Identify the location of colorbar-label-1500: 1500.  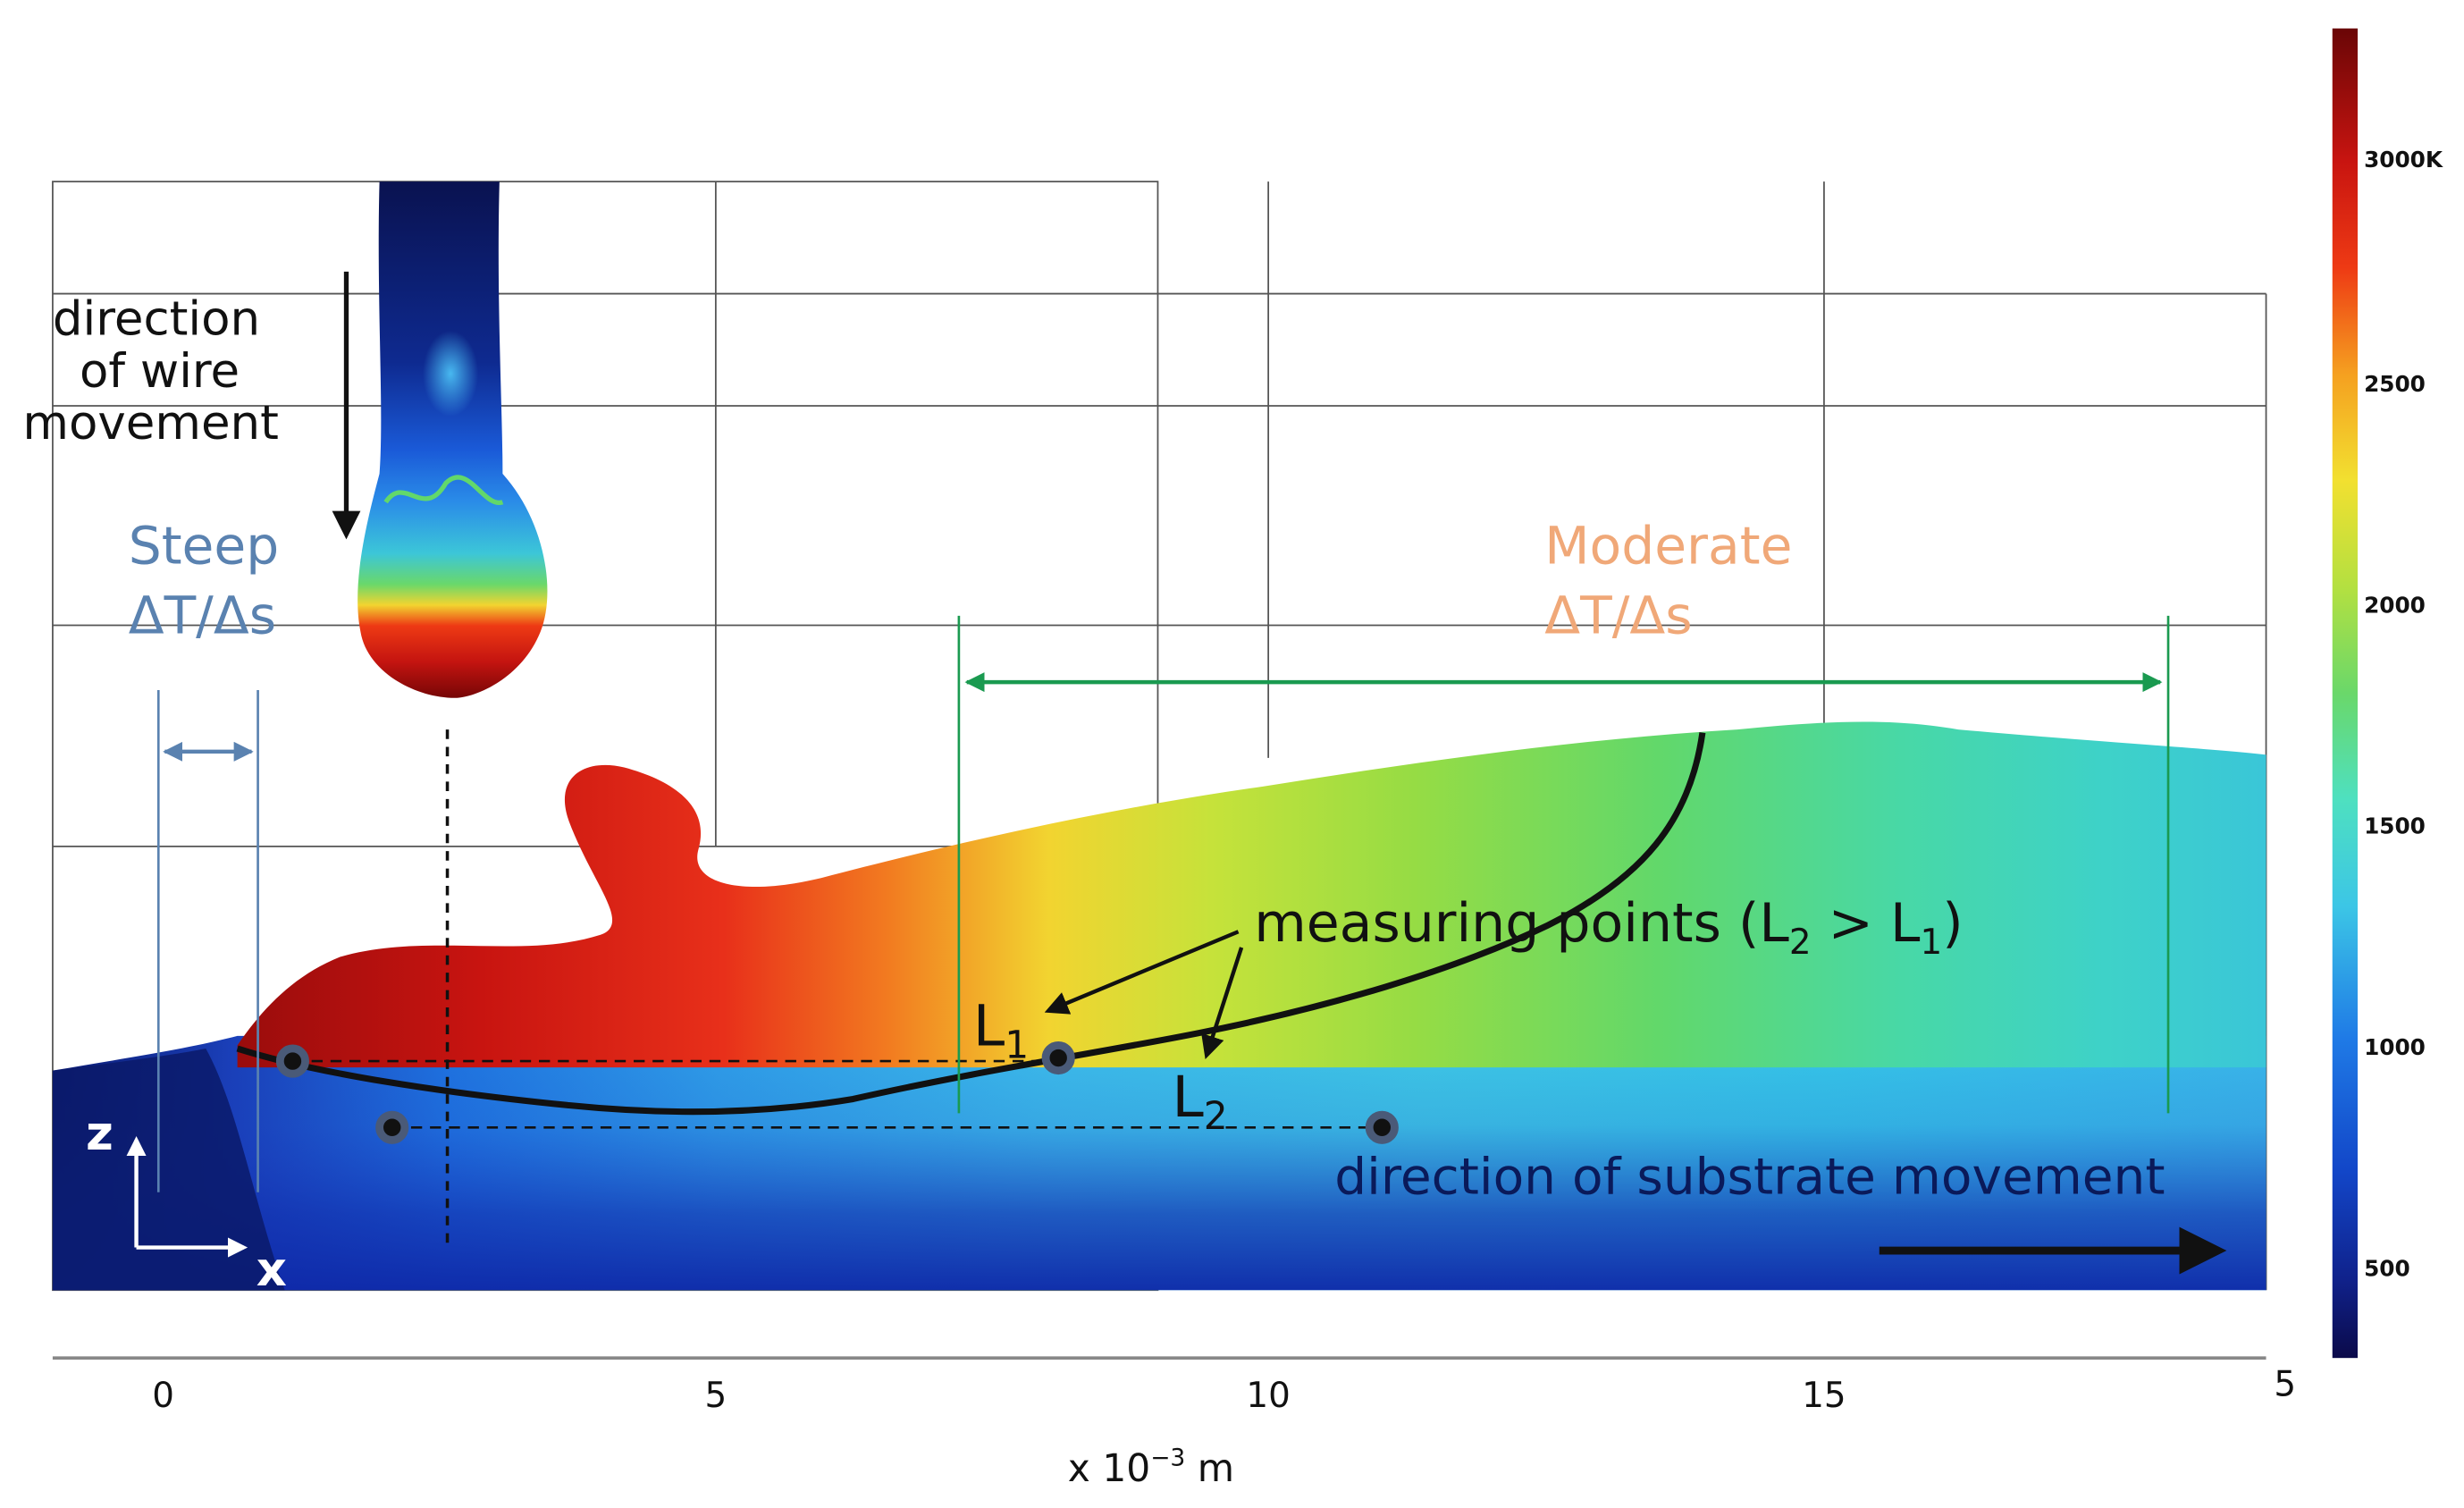
(2395, 826).